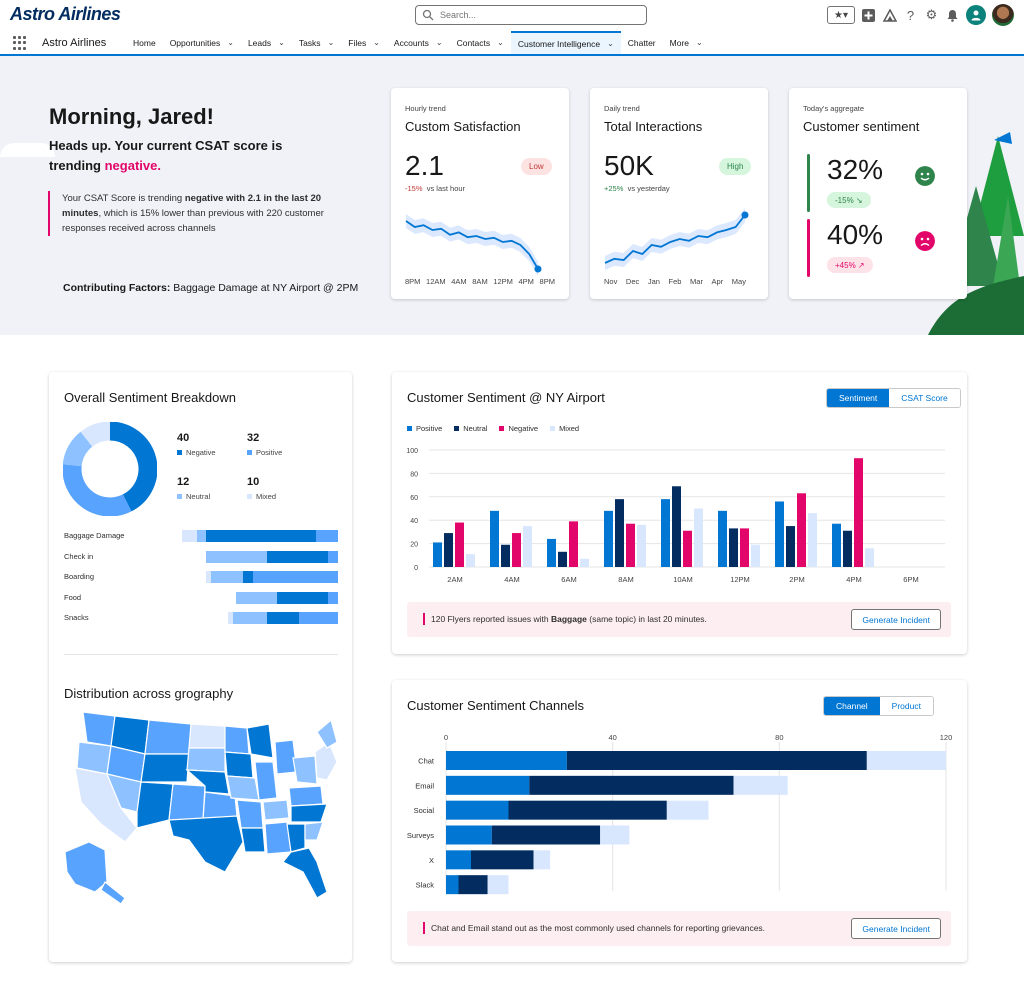 Image resolution: width=1024 pixels, height=999 pixels. Describe the element at coordinates (364, 42) in the screenshot. I see `tab-files: Files ⌄` at that location.